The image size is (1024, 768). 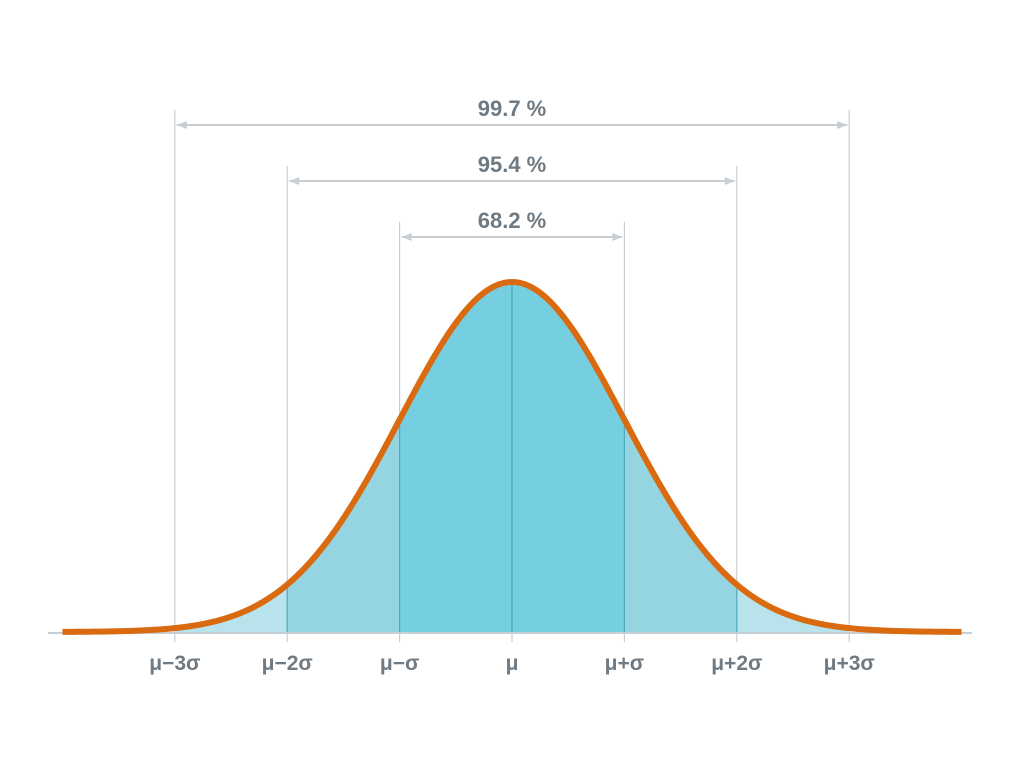 What do you see at coordinates (512, 220) in the screenshot?
I see `interval-label: 68.2 %` at bounding box center [512, 220].